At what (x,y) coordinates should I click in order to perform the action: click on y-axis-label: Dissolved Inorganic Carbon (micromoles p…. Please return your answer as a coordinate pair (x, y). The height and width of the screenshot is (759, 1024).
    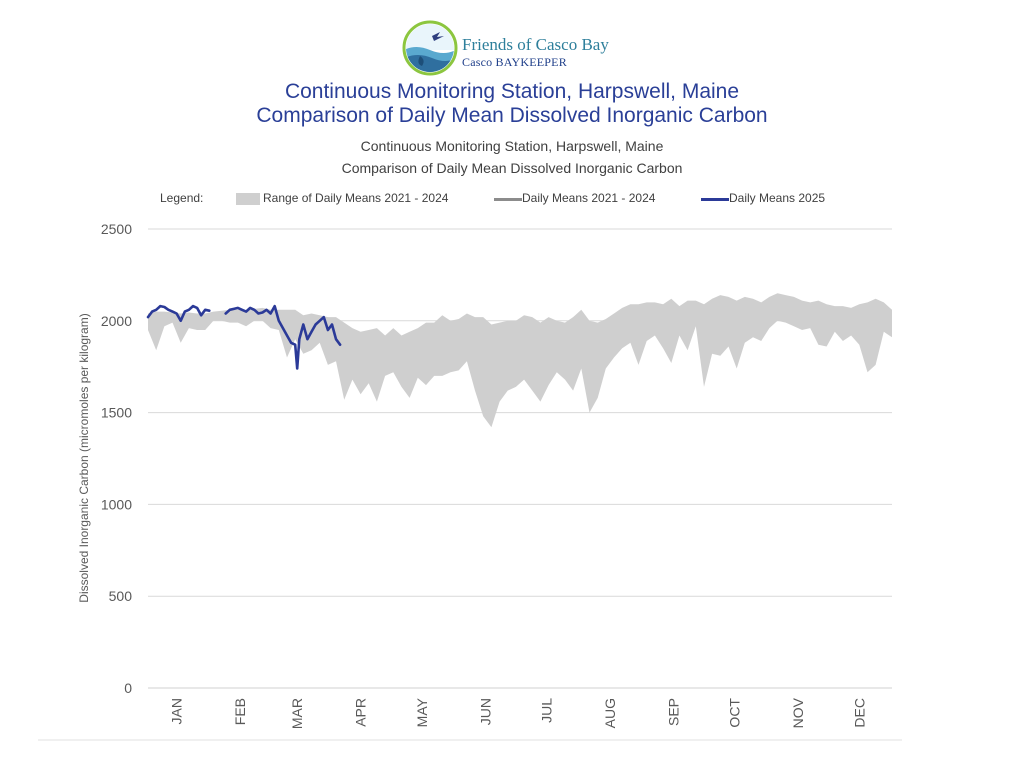
    Looking at the image, I should click on (84, 457).